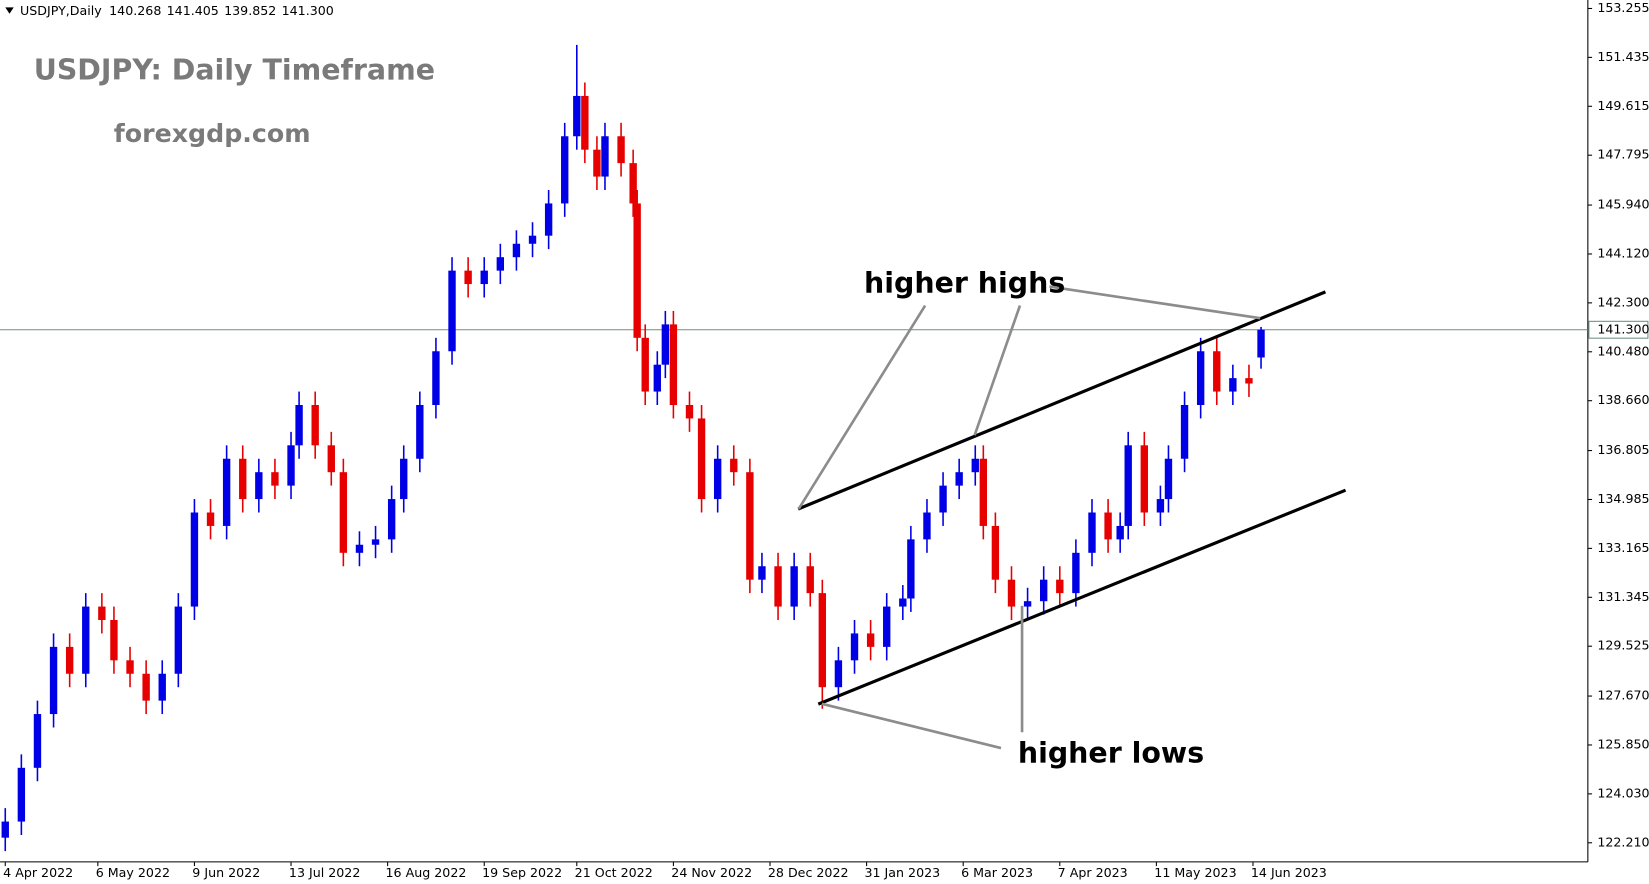  I want to click on y-tick-label: 133.165, so click(1623, 547).